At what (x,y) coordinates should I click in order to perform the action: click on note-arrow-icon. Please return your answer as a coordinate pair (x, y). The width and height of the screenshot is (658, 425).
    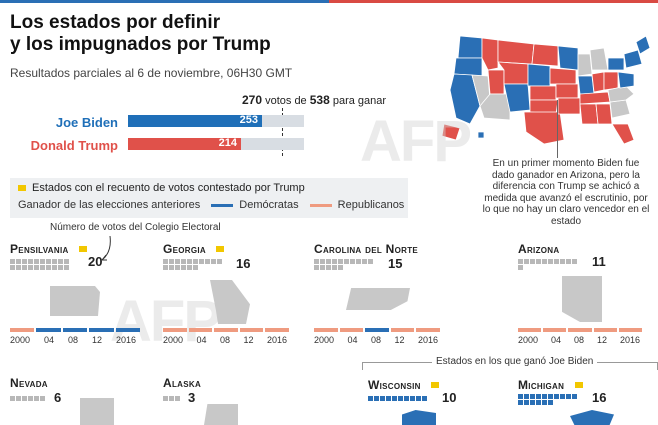
    Looking at the image, I should click on (106, 248).